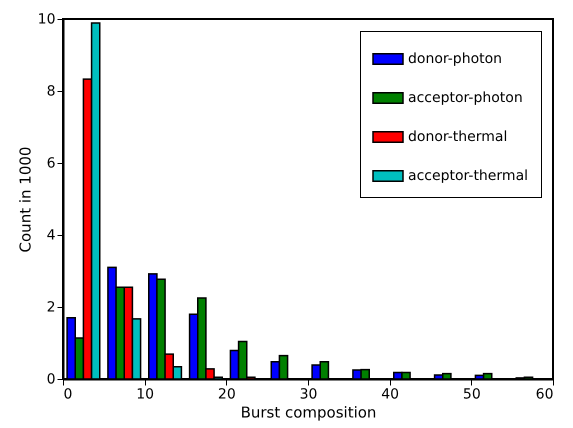 Image resolution: width=573 pixels, height=428 pixels. I want to click on x-tick-label: 50, so click(471, 394).